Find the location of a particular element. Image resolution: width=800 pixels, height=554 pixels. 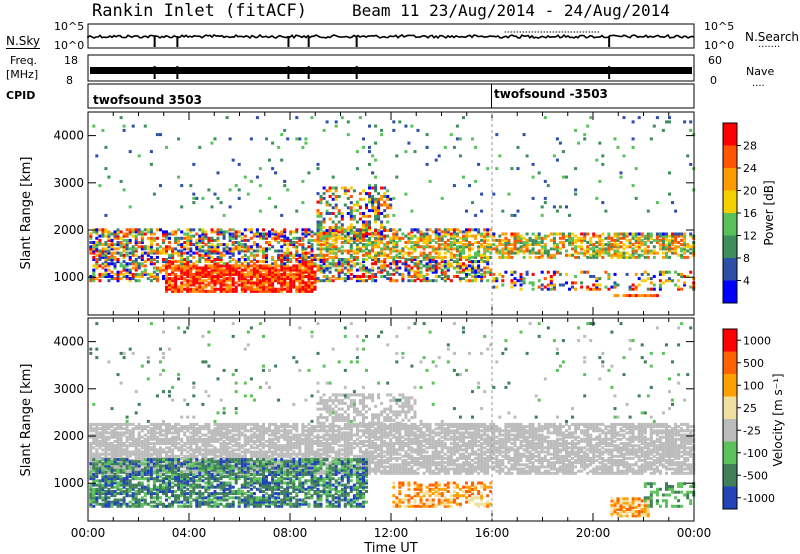

power-colorbar-tick-label: 20 is located at coordinates (750, 191).